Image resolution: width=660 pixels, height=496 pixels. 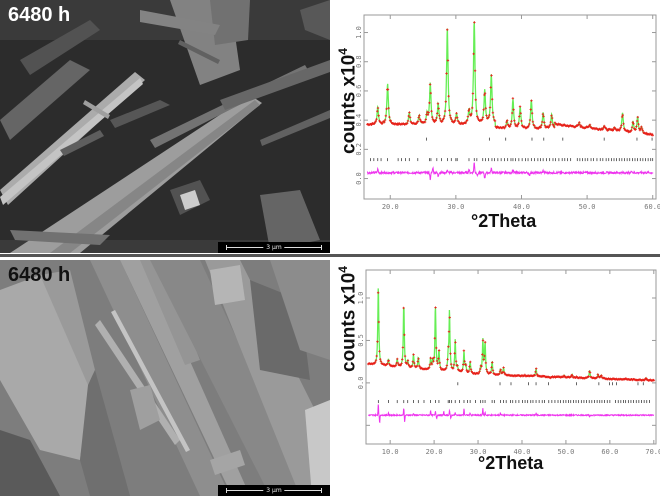 What do you see at coordinates (652, 452) in the screenshot?
I see `svg-text: 70.0` at bounding box center [652, 452].